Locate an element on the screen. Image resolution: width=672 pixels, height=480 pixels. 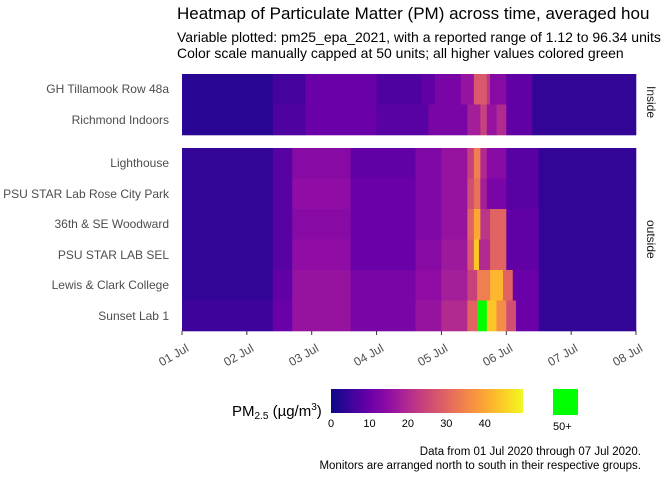
monitor-label: PSU STAR Lab Rose City Park is located at coordinates (86, 193).